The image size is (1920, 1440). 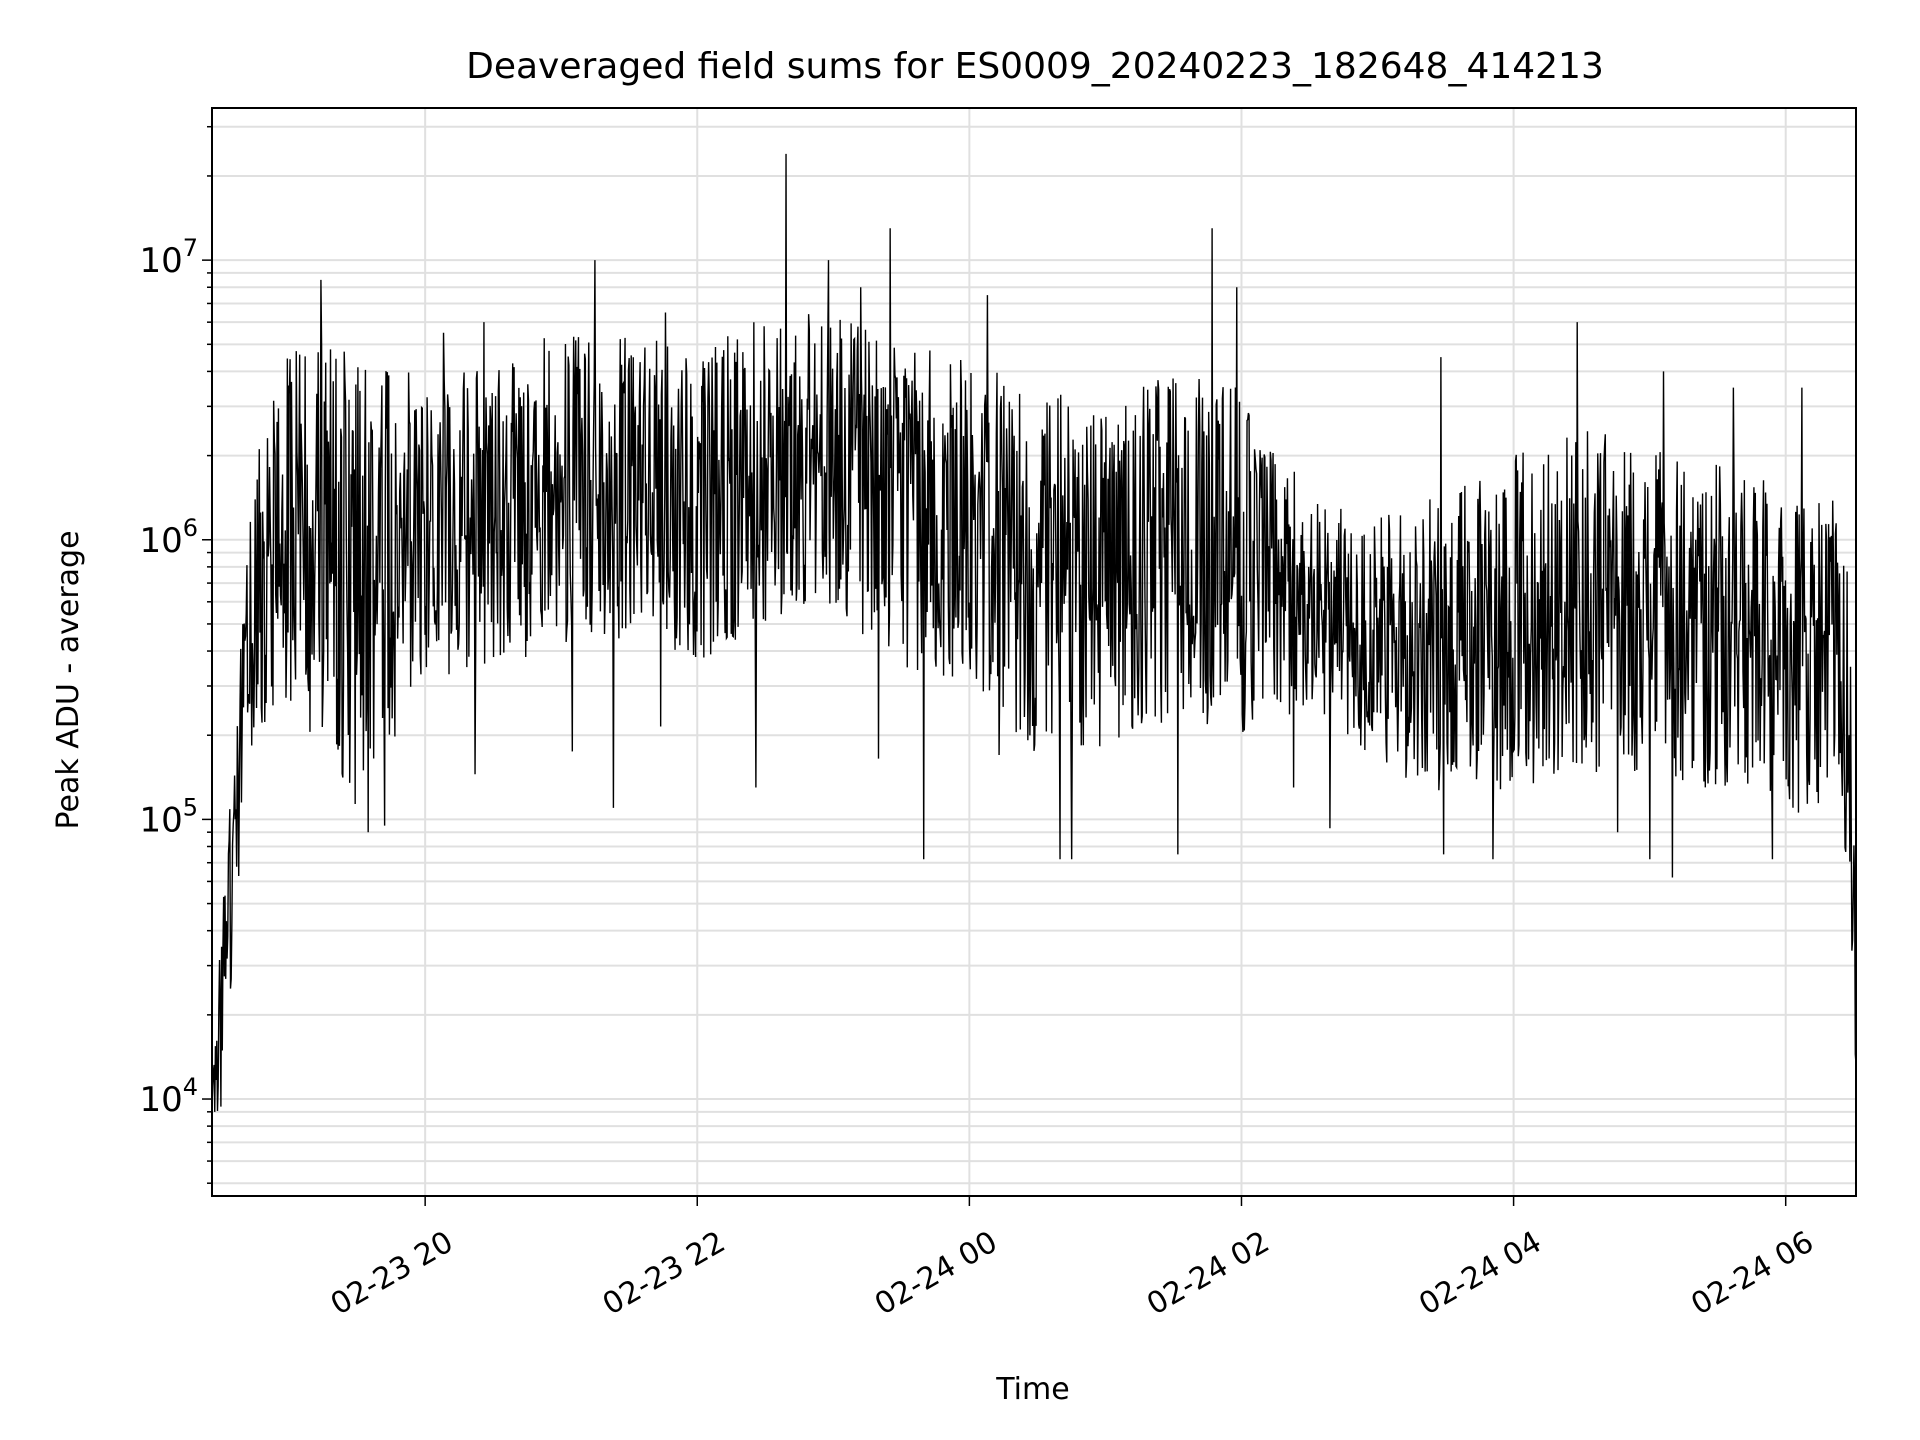 What do you see at coordinates (1032, 1389) in the screenshot?
I see `x-axis-label: Time` at bounding box center [1032, 1389].